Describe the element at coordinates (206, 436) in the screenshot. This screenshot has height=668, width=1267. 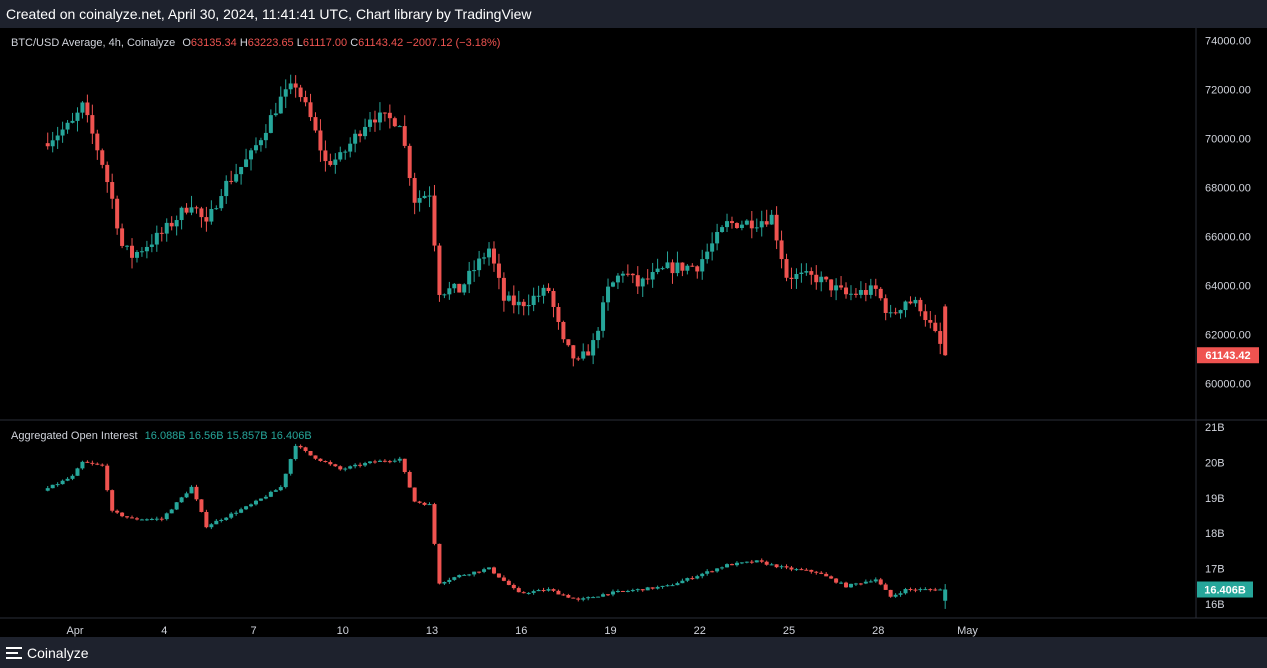
I see `oi-high: 16.56B` at that location.